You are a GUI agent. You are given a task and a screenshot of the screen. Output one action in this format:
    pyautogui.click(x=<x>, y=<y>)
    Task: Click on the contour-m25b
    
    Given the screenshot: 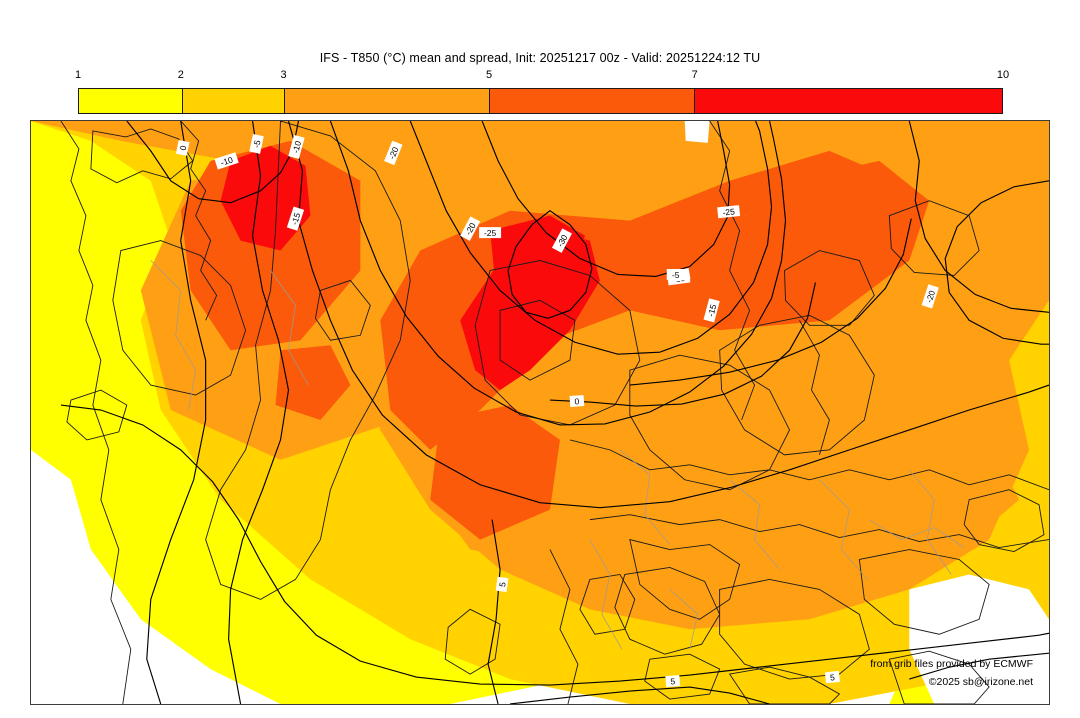 What is the action you would take?
    pyautogui.click(x=996, y=262)
    